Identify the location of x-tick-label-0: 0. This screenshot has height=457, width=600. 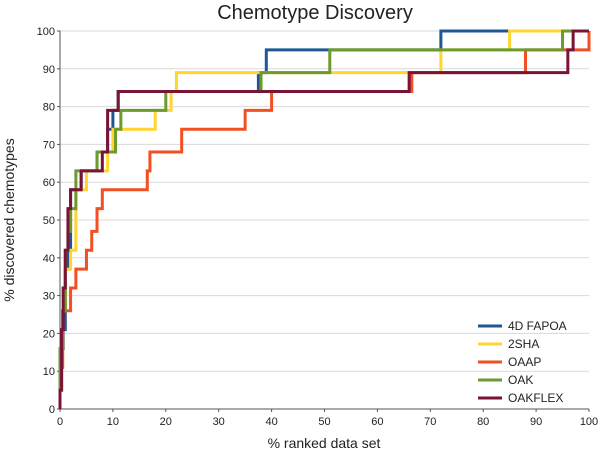
(60, 422).